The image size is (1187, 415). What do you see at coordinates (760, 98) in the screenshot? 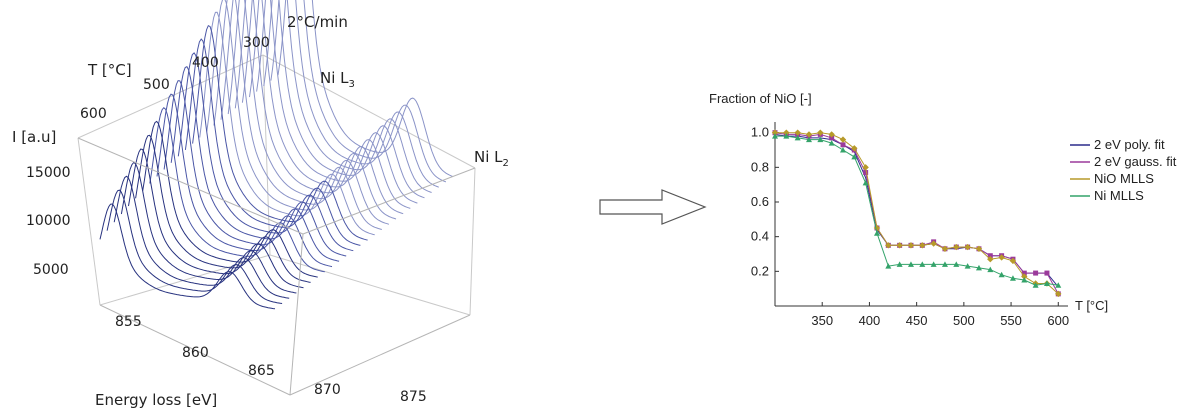
I see `chart2d-title: Fraction of NiO [-]` at bounding box center [760, 98].